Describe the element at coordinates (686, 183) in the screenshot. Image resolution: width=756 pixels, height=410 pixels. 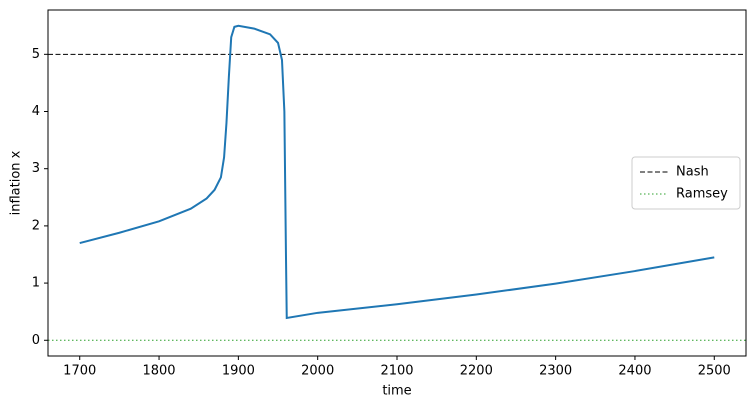
I see `legend-box` at that location.